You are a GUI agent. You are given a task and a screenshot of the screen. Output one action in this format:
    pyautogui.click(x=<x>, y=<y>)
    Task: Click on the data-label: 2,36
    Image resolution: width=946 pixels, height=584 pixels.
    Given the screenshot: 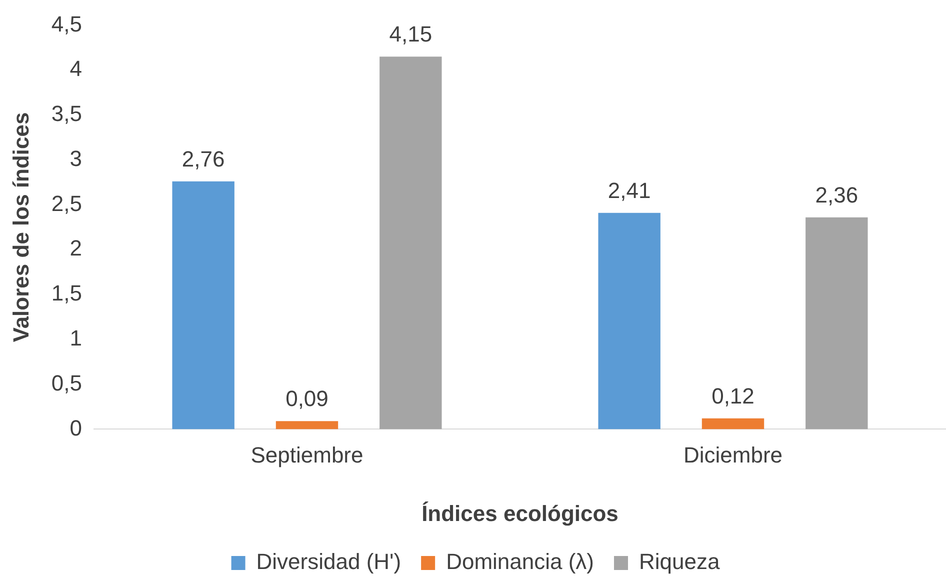 What is the action you would take?
    pyautogui.click(x=836, y=195)
    